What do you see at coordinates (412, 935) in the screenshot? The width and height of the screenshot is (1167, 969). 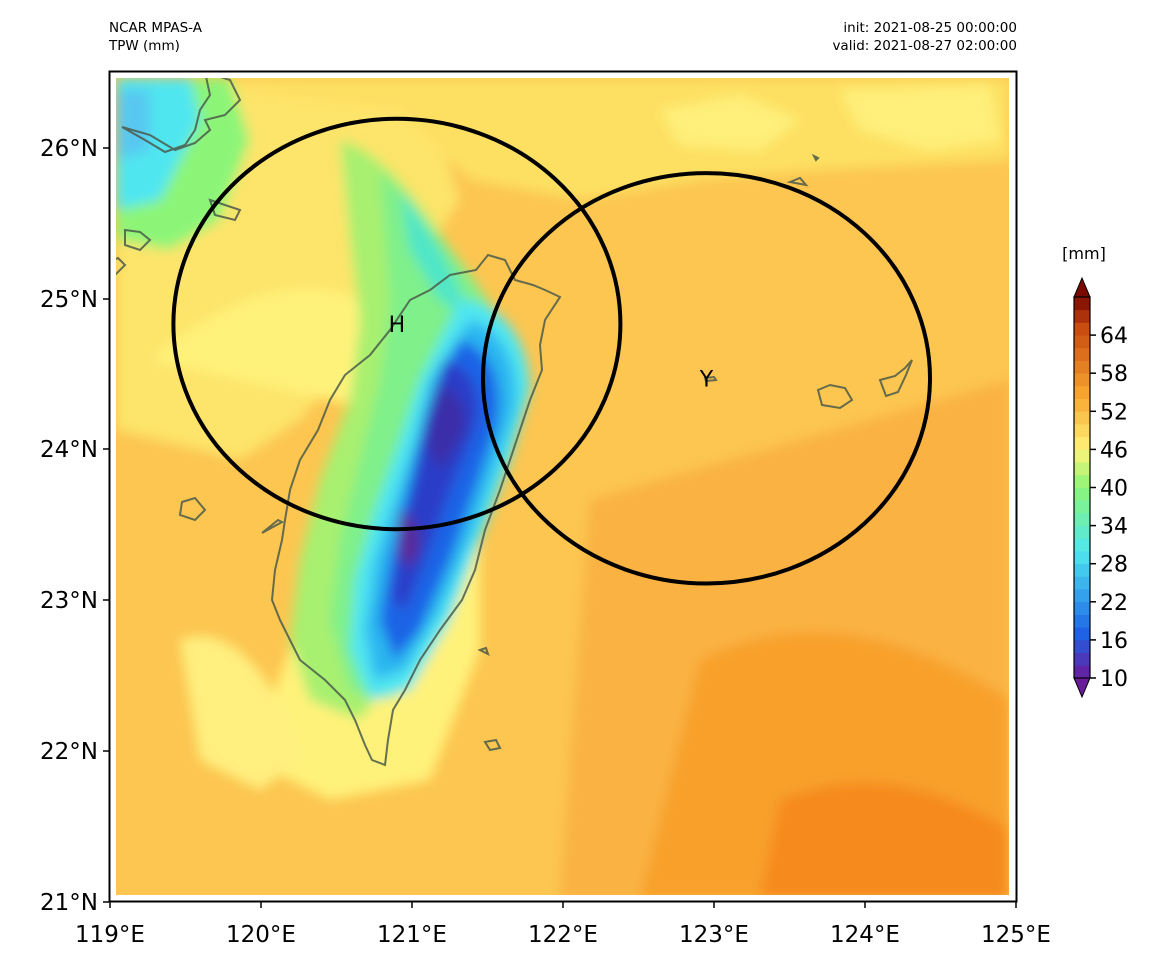 I see `x-tick-label: 121°E` at bounding box center [412, 935].